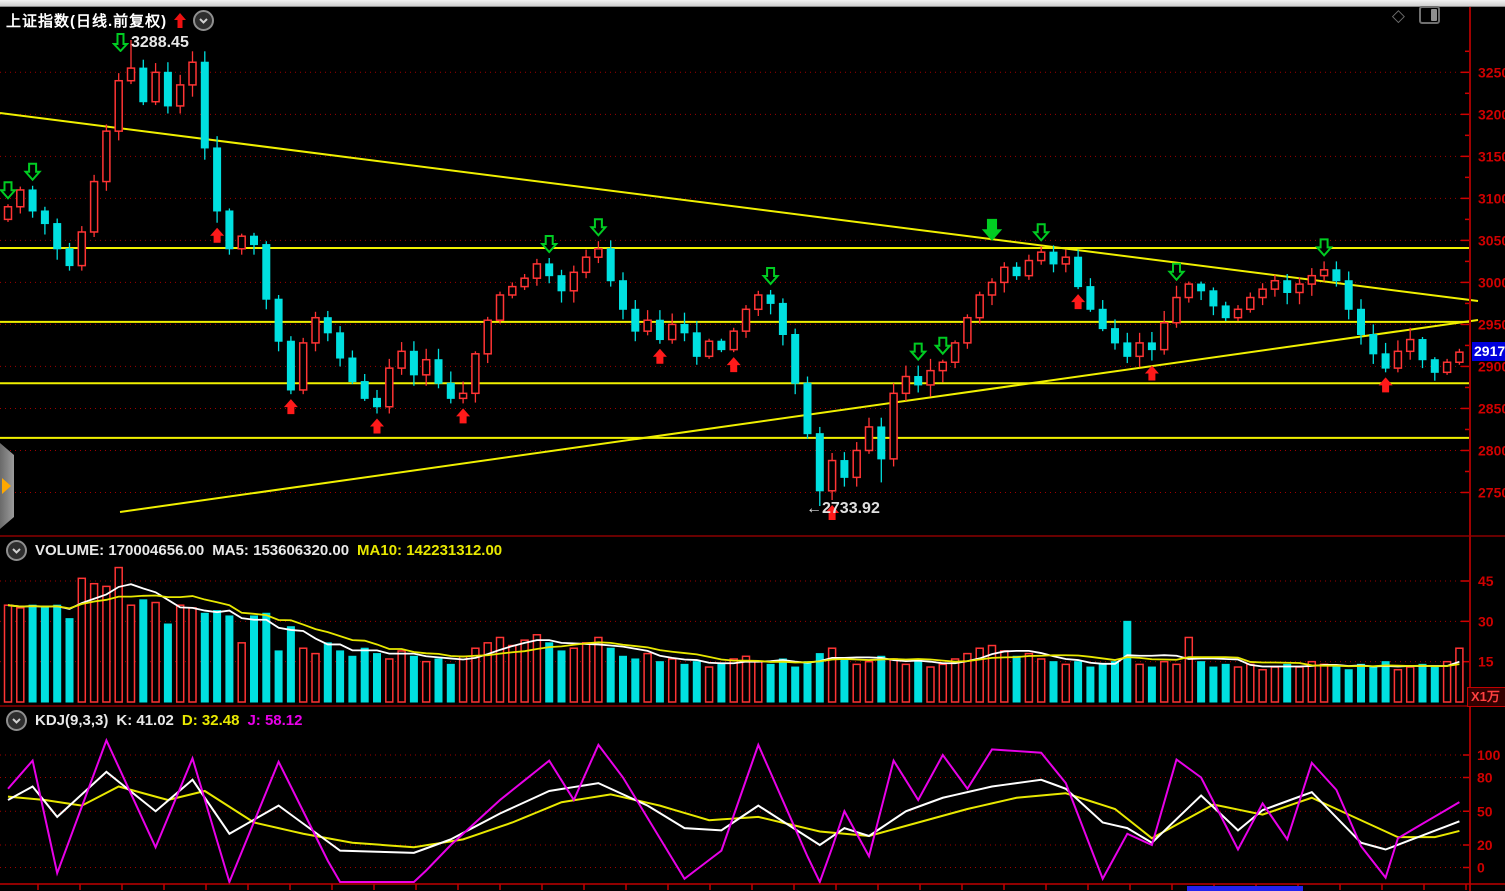 This screenshot has height=891, width=1505. I want to click on peak-down-arrow-icon, so click(120, 42).